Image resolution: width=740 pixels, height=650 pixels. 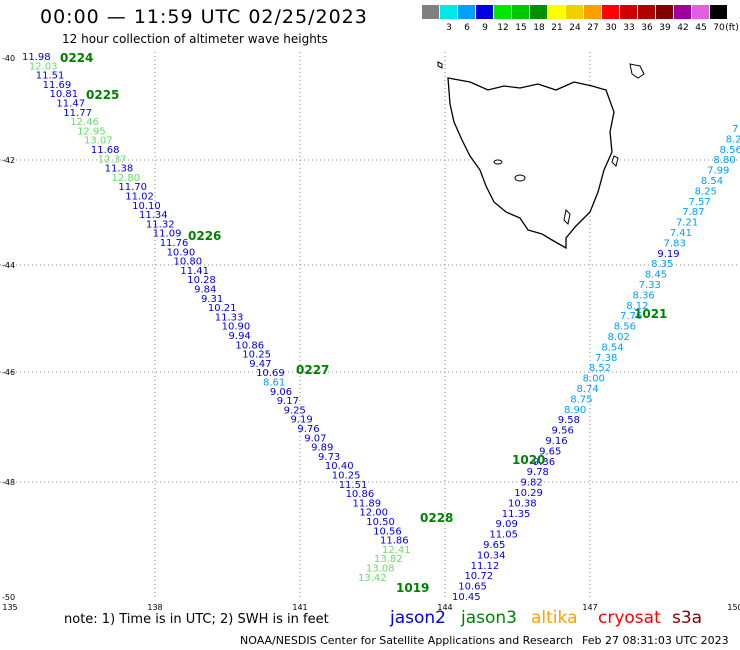 I want to click on swh-value: 11.89, so click(x=366, y=503).